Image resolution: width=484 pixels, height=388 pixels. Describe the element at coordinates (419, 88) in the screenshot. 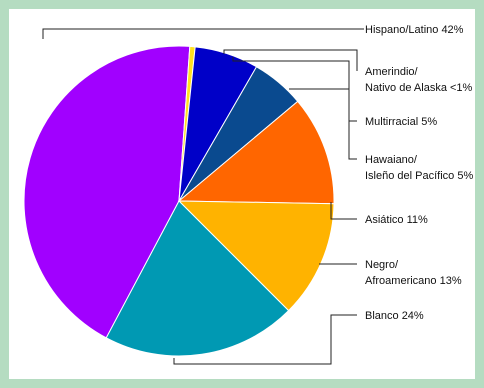

I see `label-line: Nativo de Alaska <1%` at that location.